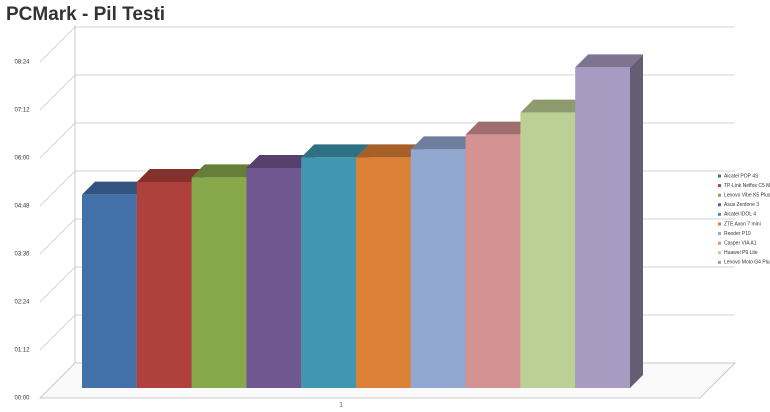 The height and width of the screenshot is (412, 770). Describe the element at coordinates (341, 406) in the screenshot. I see `x-tick-label: 1` at that location.